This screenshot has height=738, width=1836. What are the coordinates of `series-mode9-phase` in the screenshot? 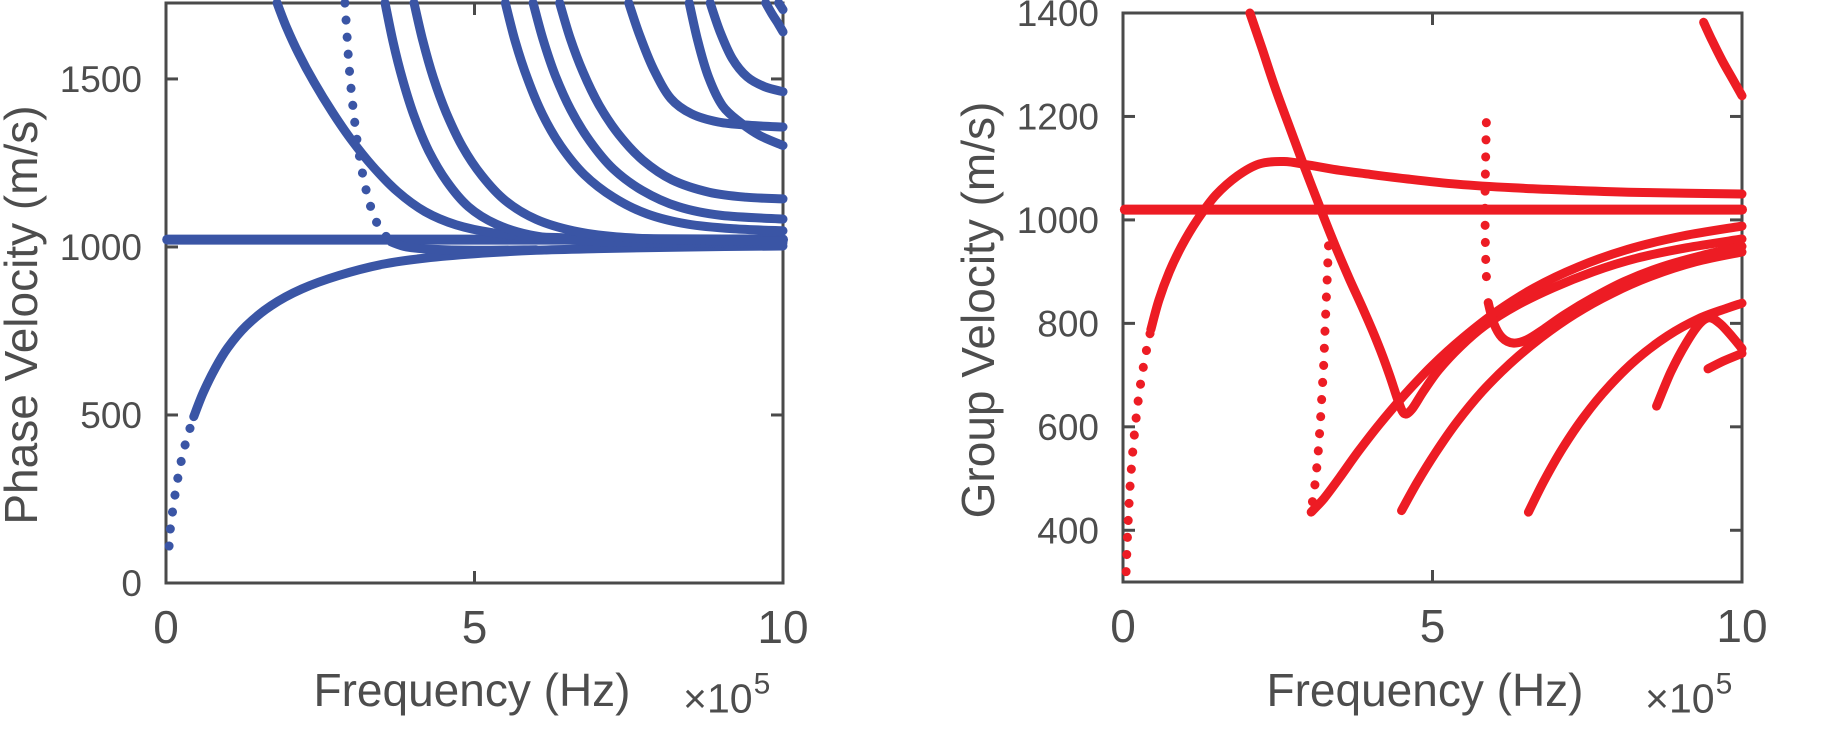 It's located at (736, 75).